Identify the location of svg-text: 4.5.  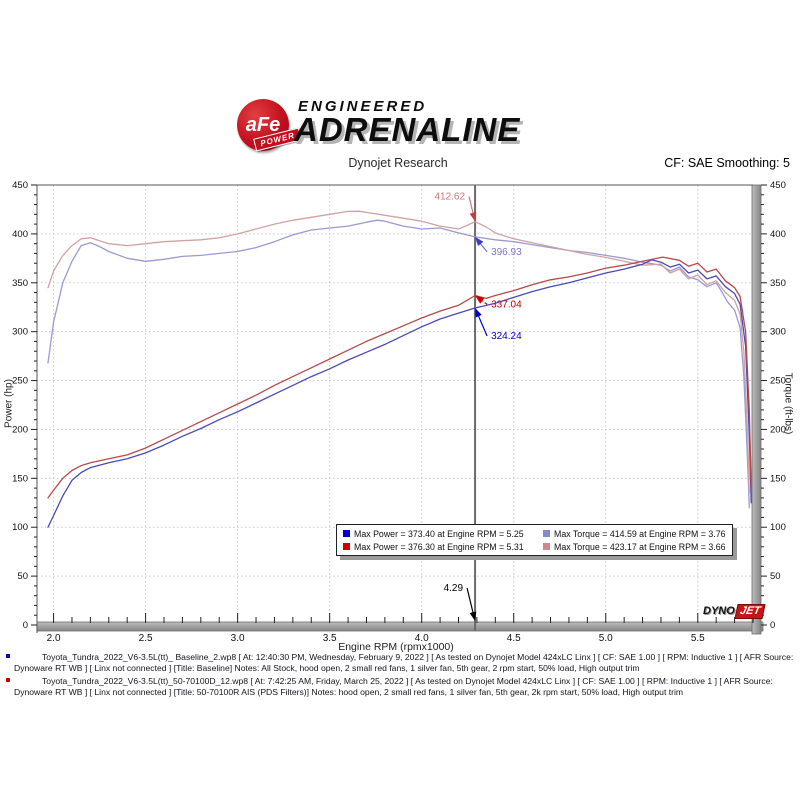
(514, 638).